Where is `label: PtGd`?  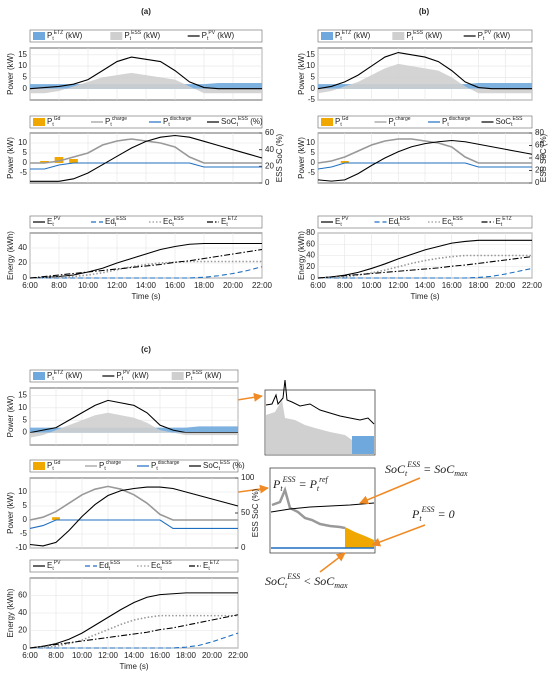 label: PtGd is located at coordinates (54, 122).